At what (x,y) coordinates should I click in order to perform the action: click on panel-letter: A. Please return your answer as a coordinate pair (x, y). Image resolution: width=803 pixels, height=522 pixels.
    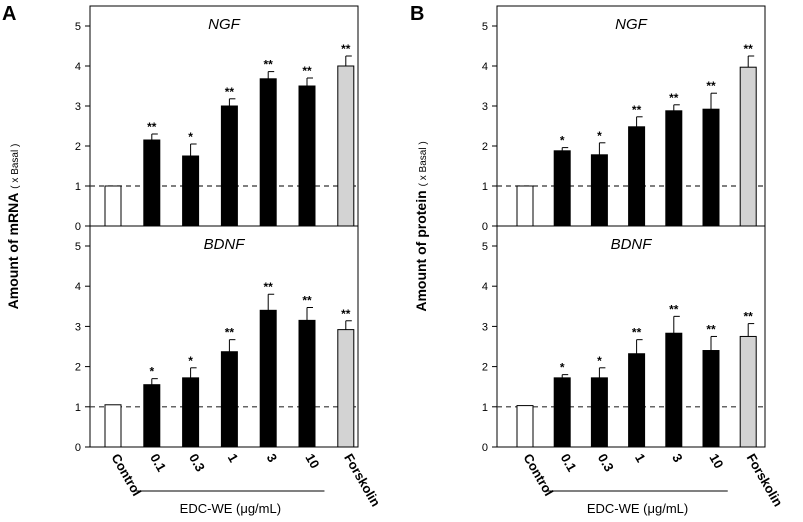
    Looking at the image, I should click on (9, 14).